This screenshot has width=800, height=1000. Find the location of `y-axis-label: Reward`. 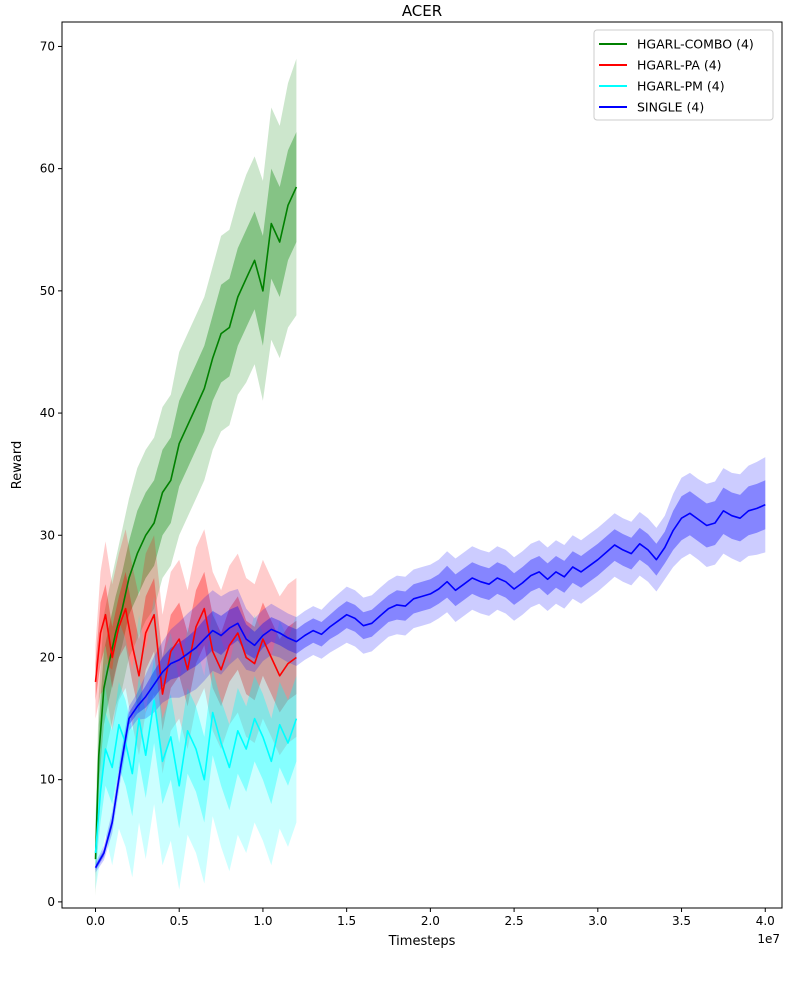

y-axis-label: Reward is located at coordinates (17, 465).